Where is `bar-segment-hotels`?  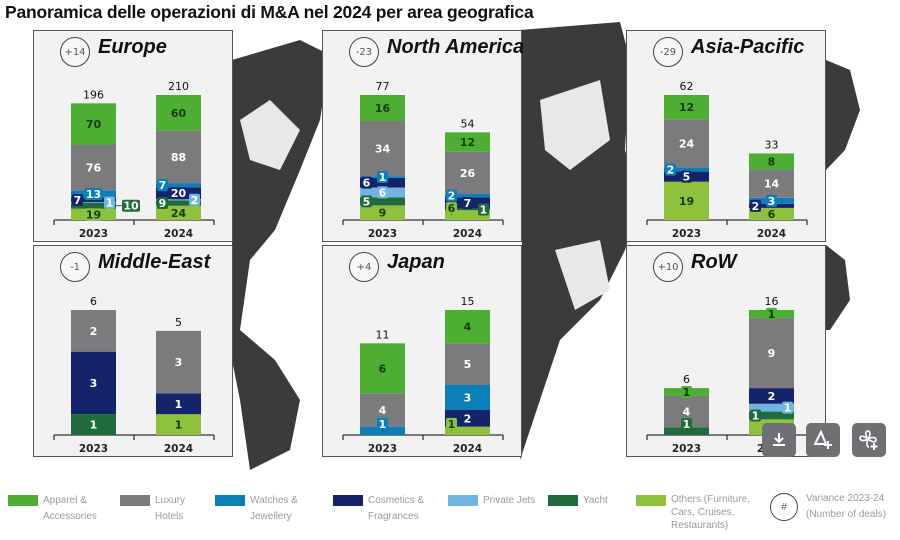 bar-segment-hotels is located at coordinates (771, 353).